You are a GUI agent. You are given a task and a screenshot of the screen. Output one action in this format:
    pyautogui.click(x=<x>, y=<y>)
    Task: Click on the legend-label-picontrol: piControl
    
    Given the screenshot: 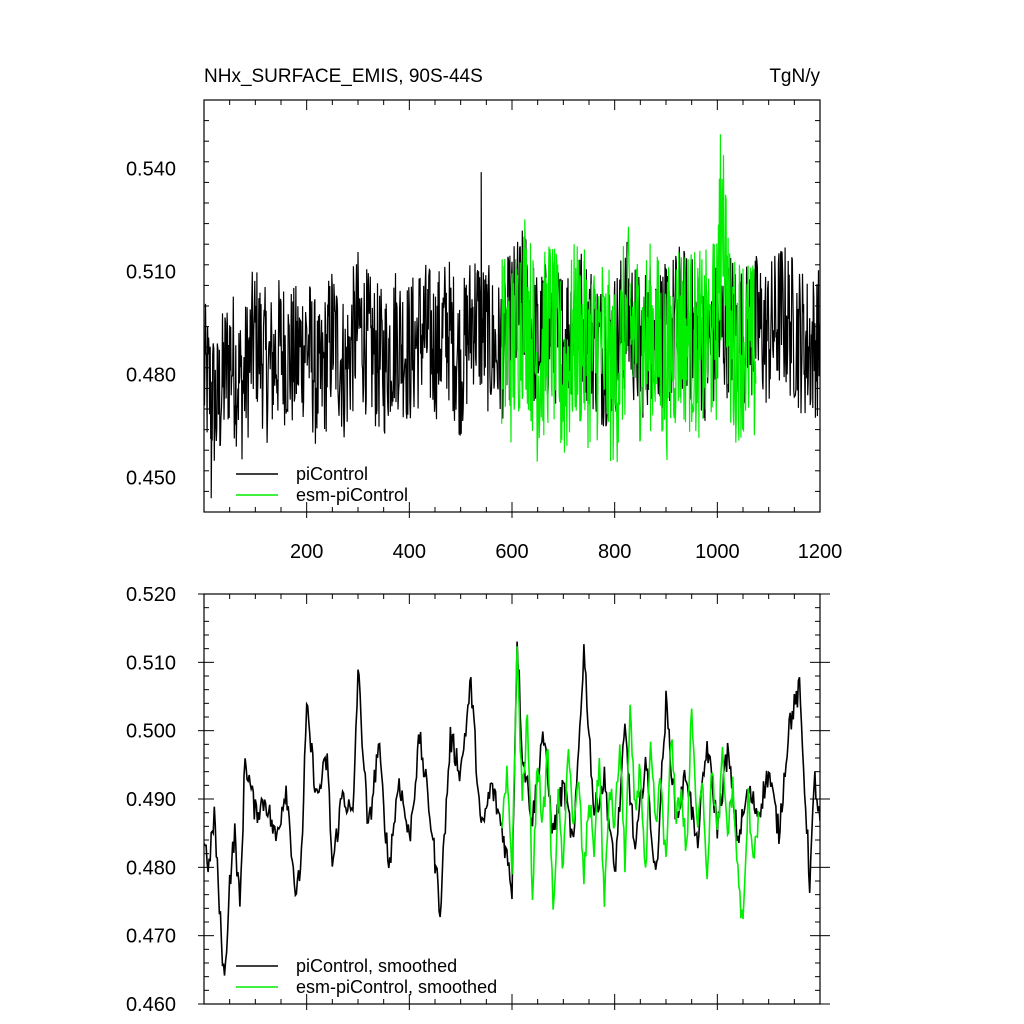 What is the action you would take?
    pyautogui.click(x=332, y=474)
    